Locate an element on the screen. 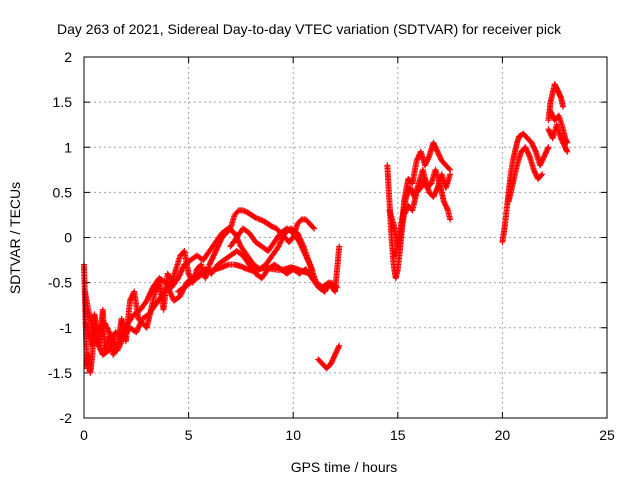 The height and width of the screenshot is (480, 640). x-tick-label: 15 is located at coordinates (398, 435).